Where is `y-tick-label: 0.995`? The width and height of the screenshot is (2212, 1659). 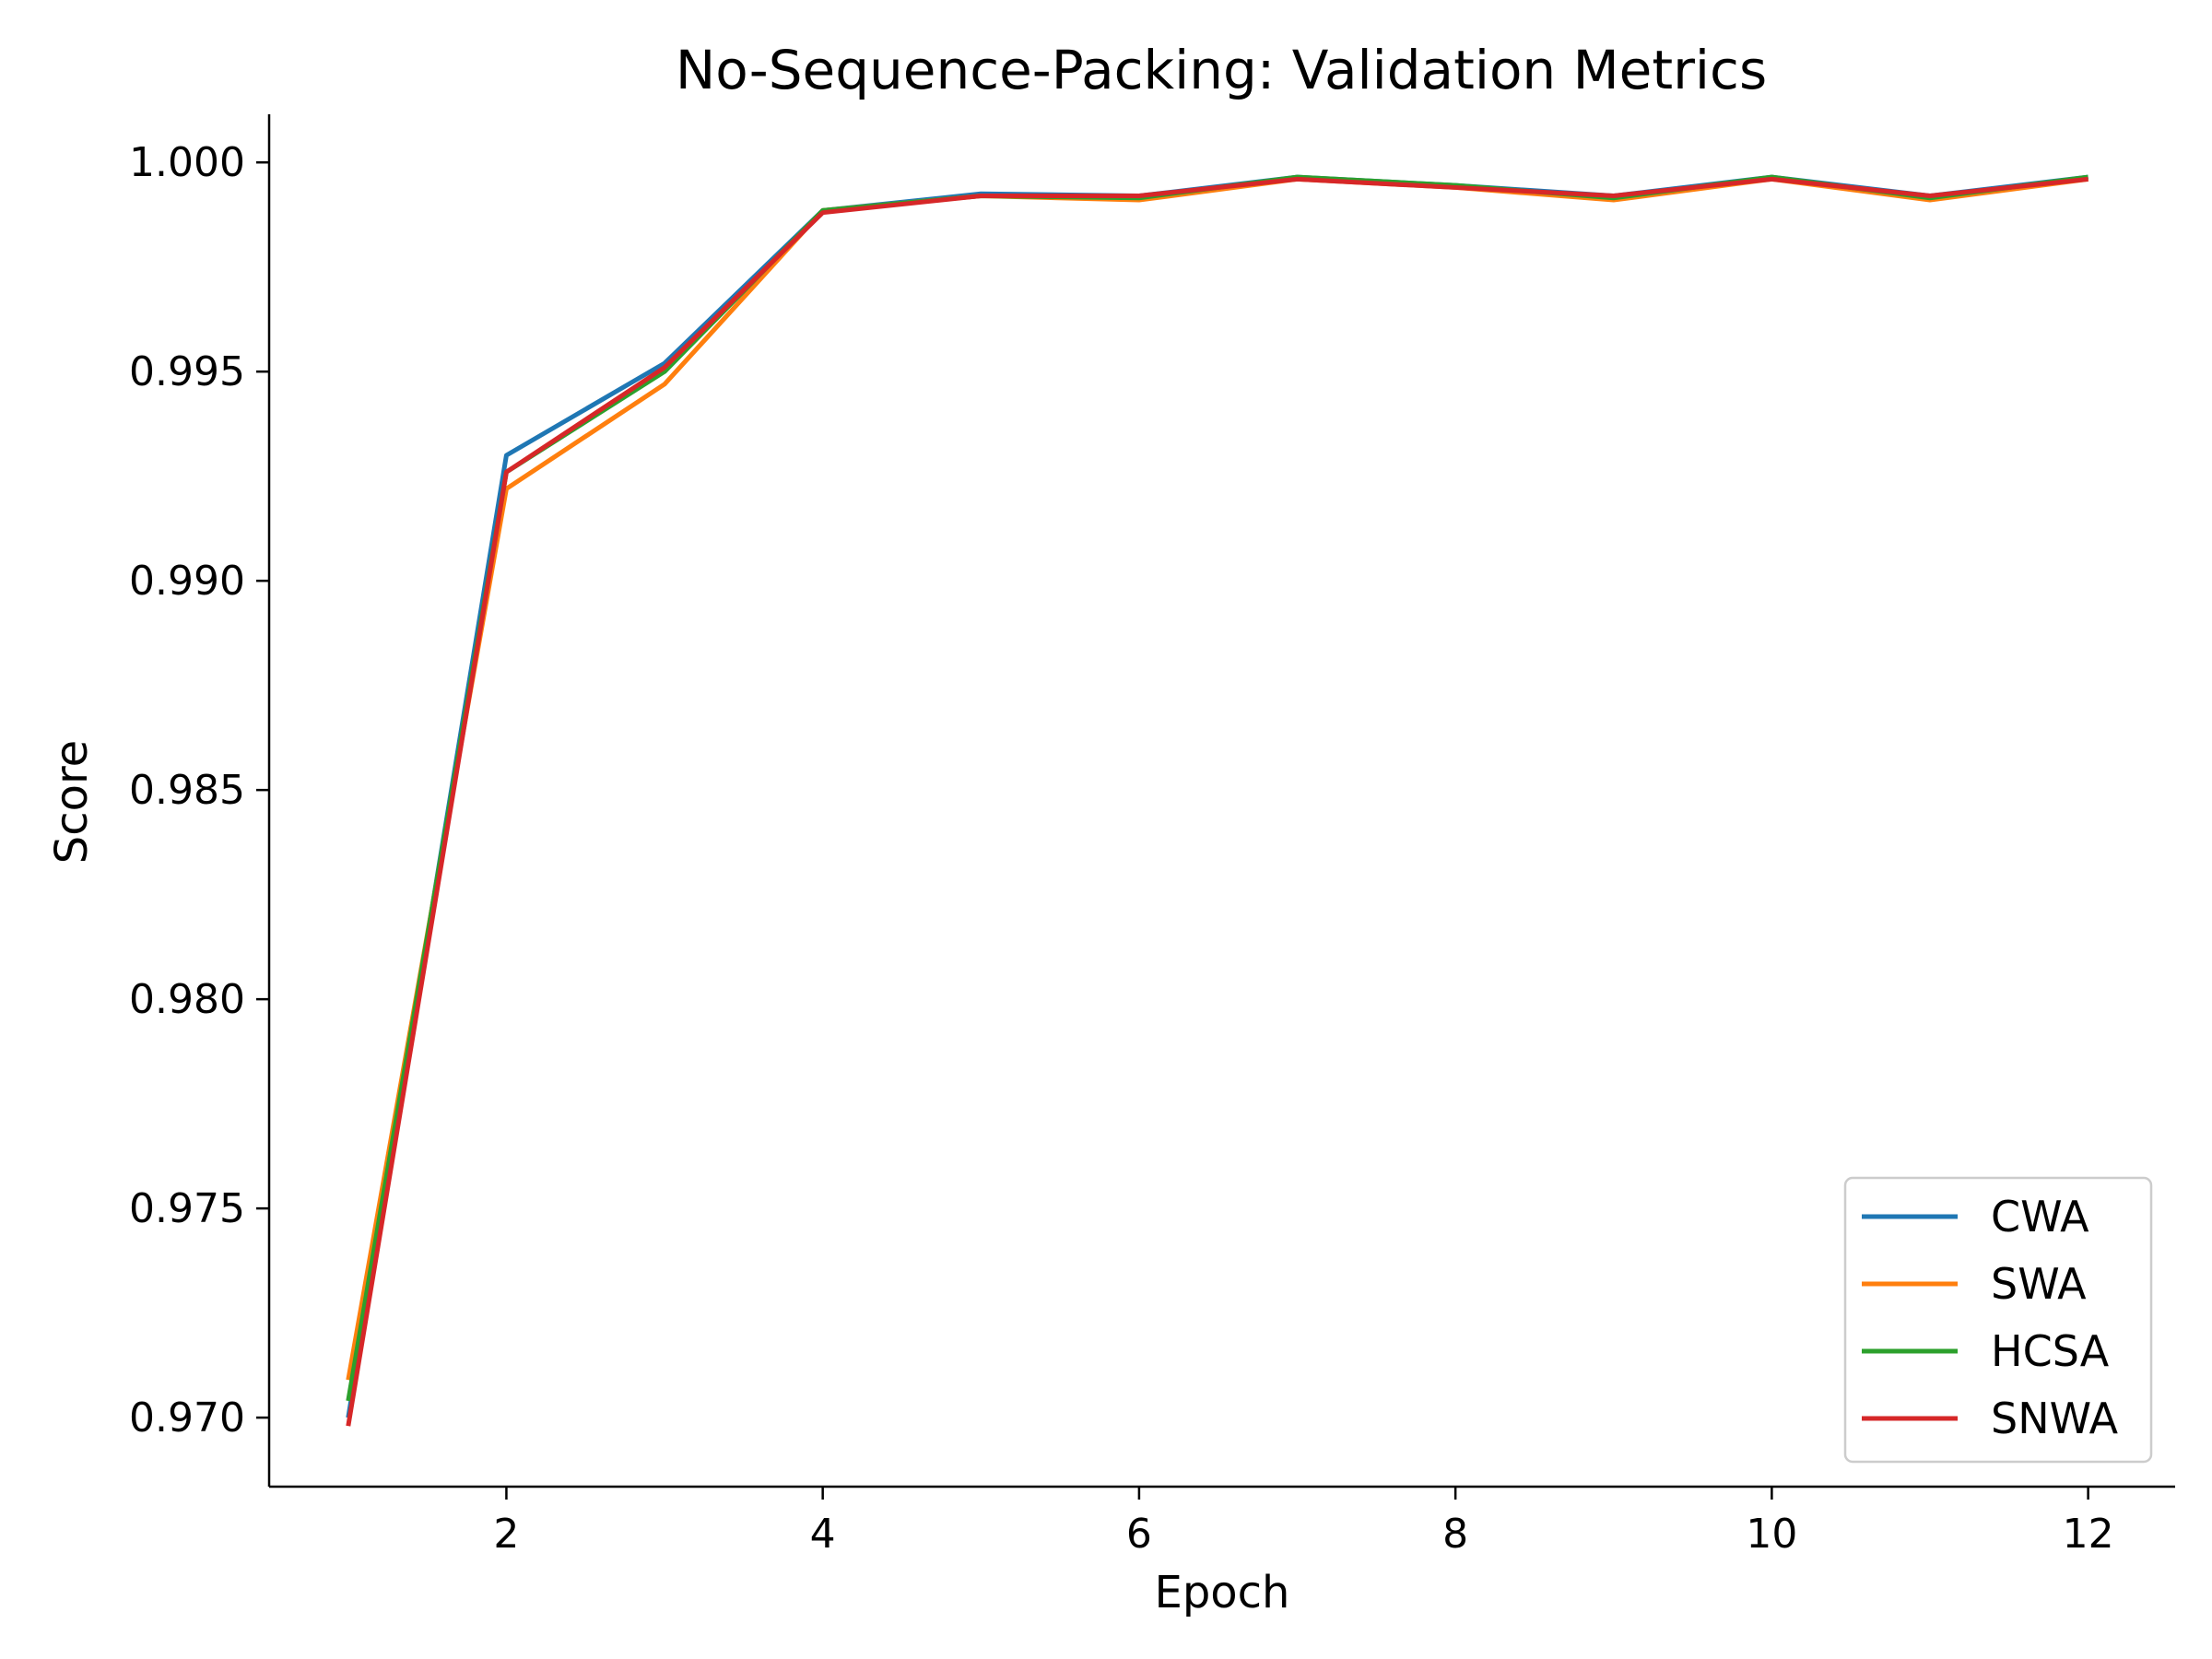 y-tick-label: 0.995 is located at coordinates (187, 371).